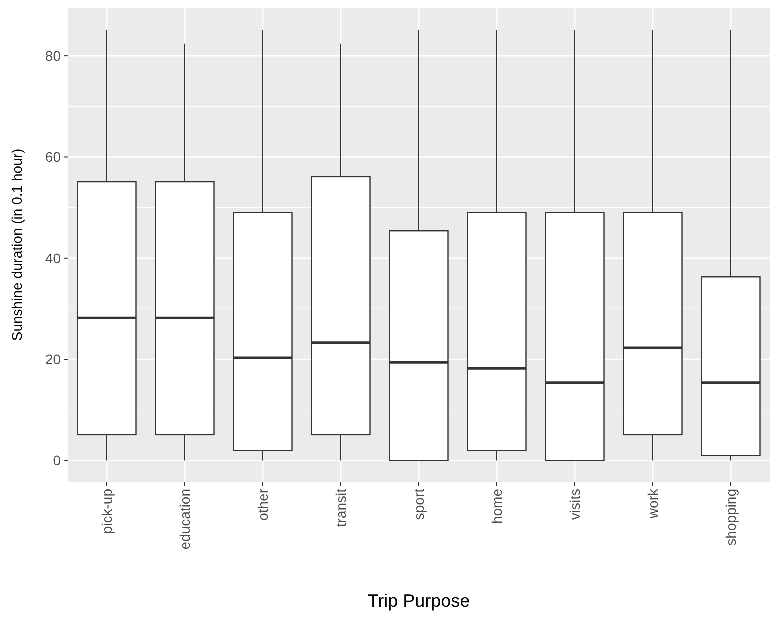  I want to click on x-tick-label: education, so click(184, 519).